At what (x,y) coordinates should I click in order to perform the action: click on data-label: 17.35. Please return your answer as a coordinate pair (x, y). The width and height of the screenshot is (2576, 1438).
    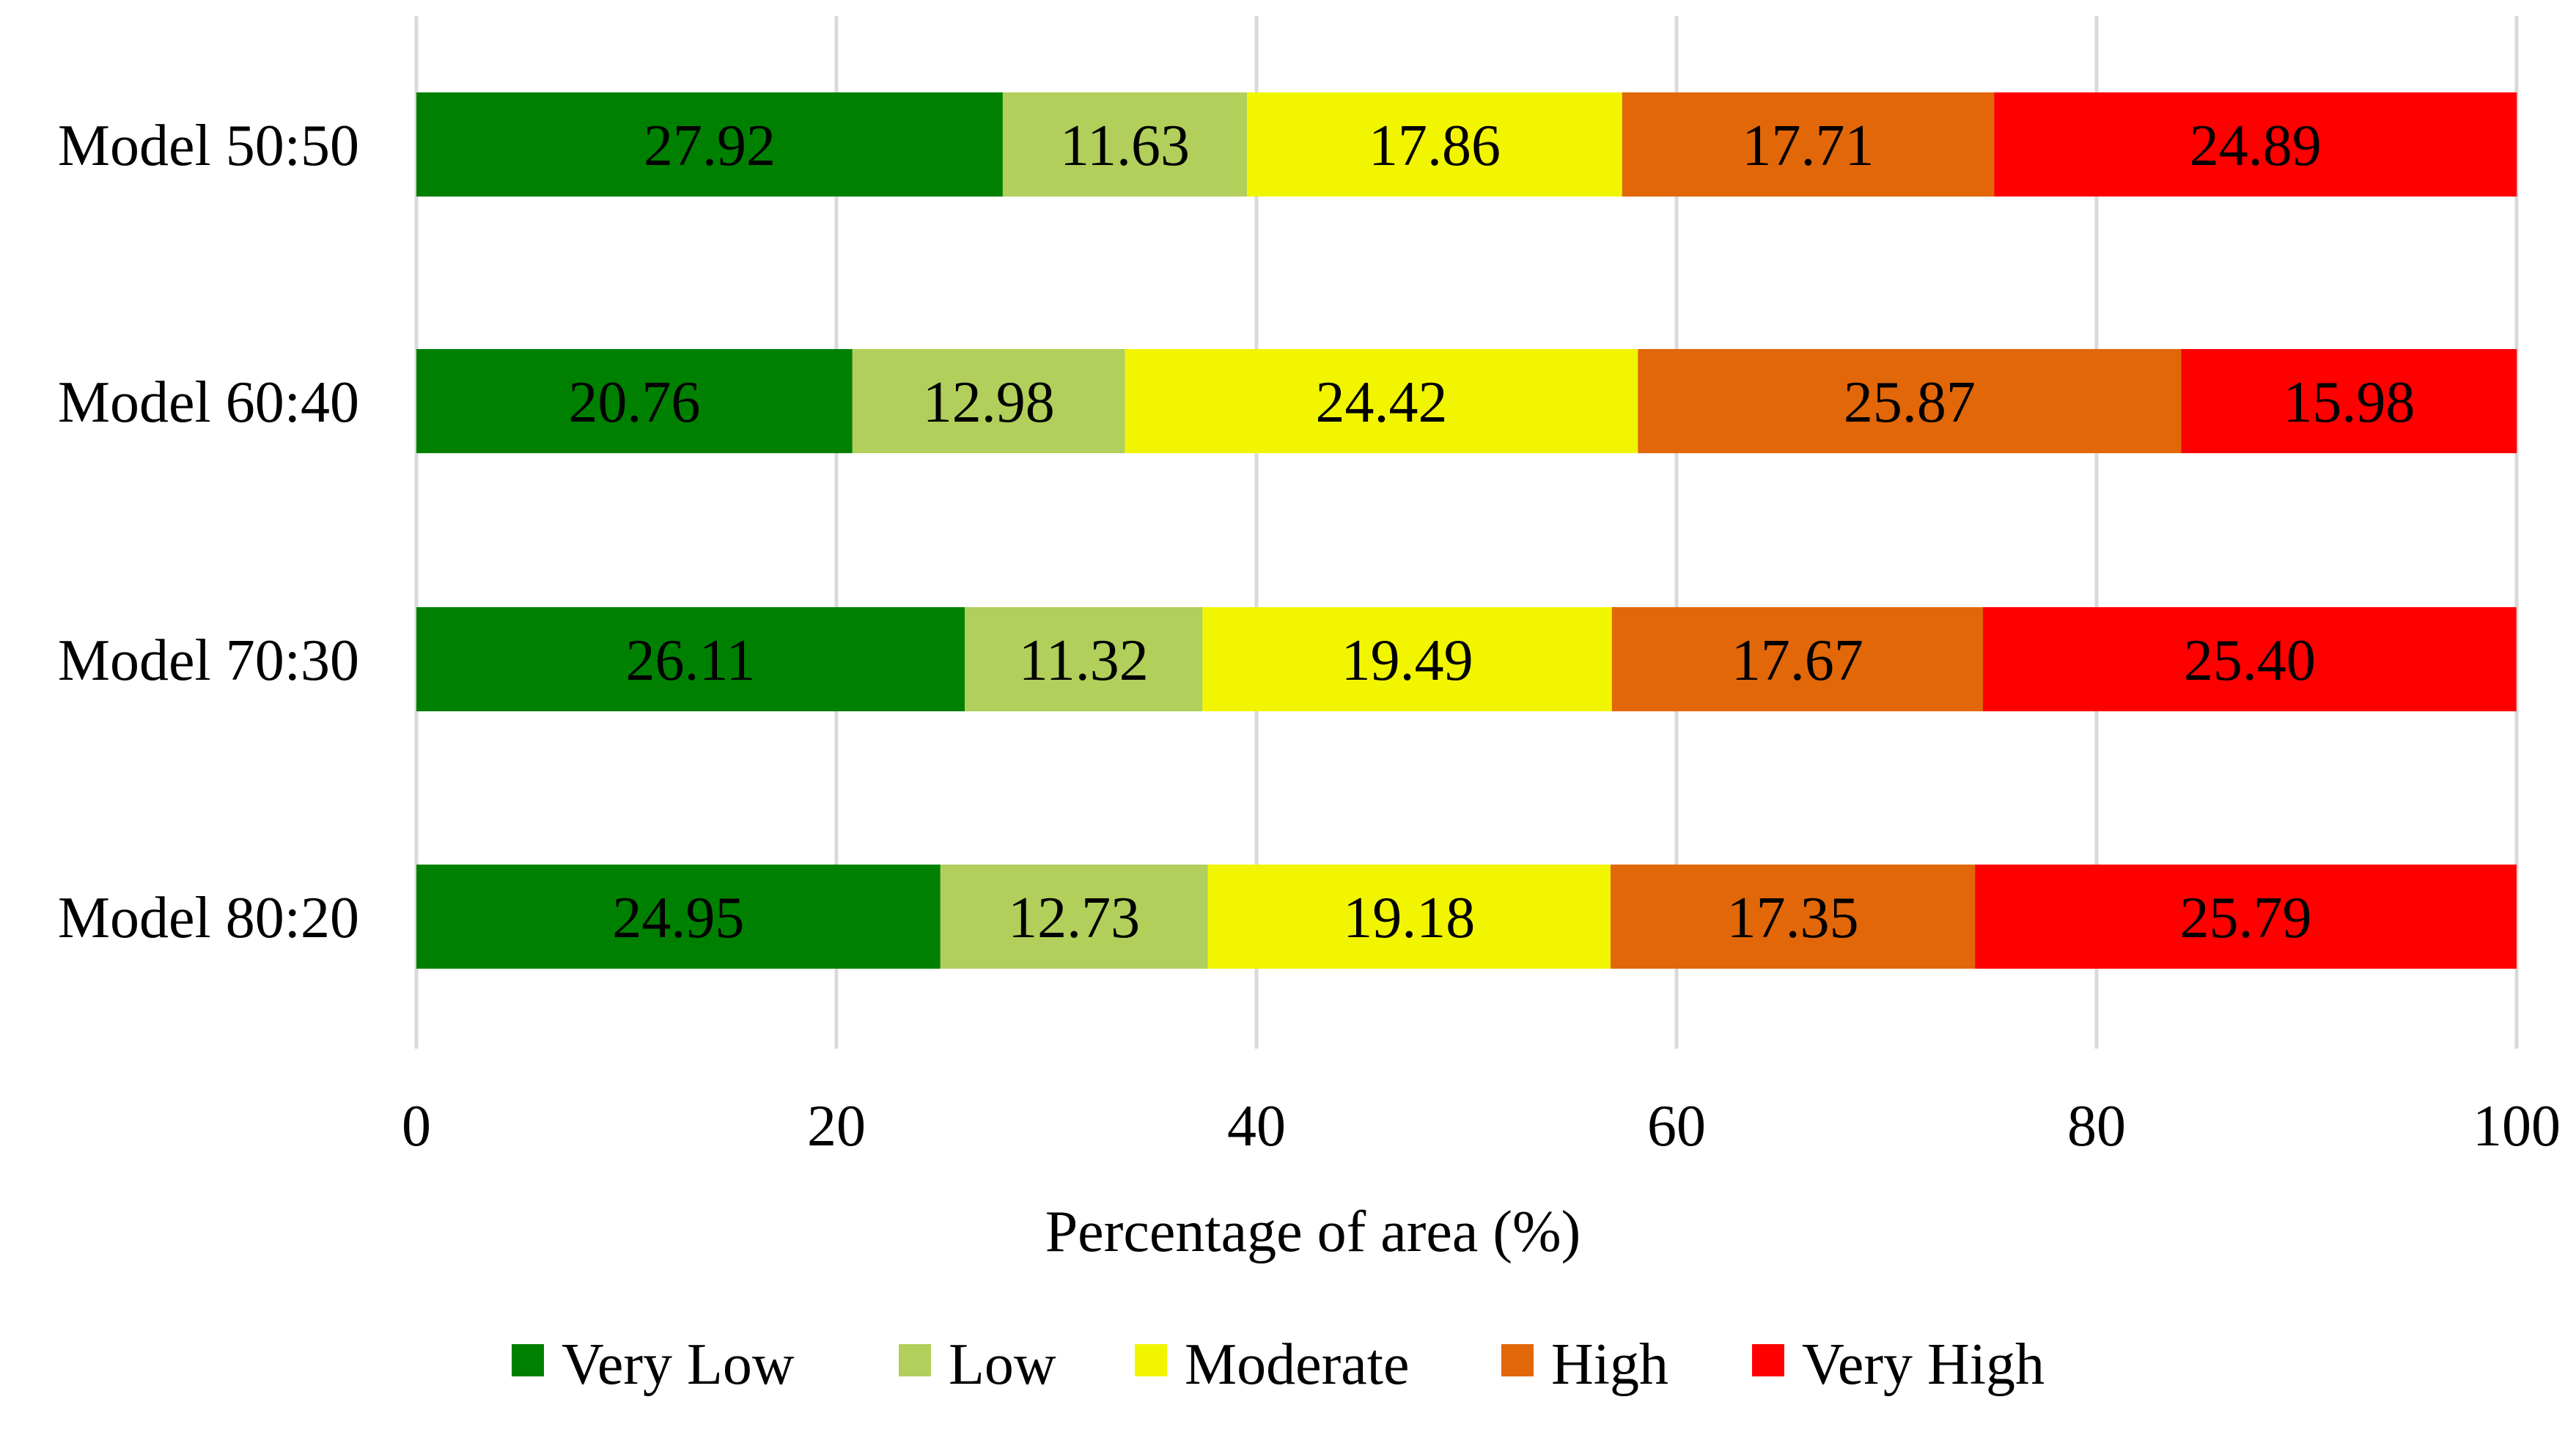
    Looking at the image, I should click on (1793, 918).